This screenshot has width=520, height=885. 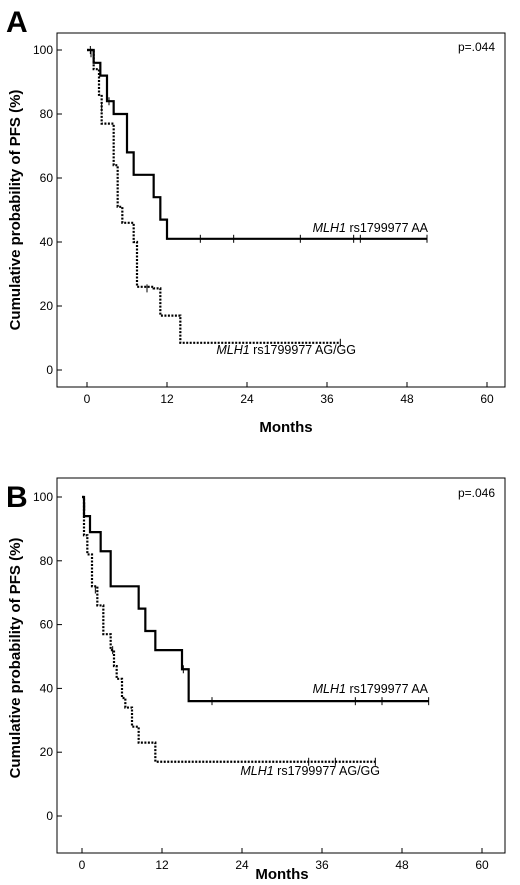 I want to click on p-value: p=.044, so click(x=476, y=47).